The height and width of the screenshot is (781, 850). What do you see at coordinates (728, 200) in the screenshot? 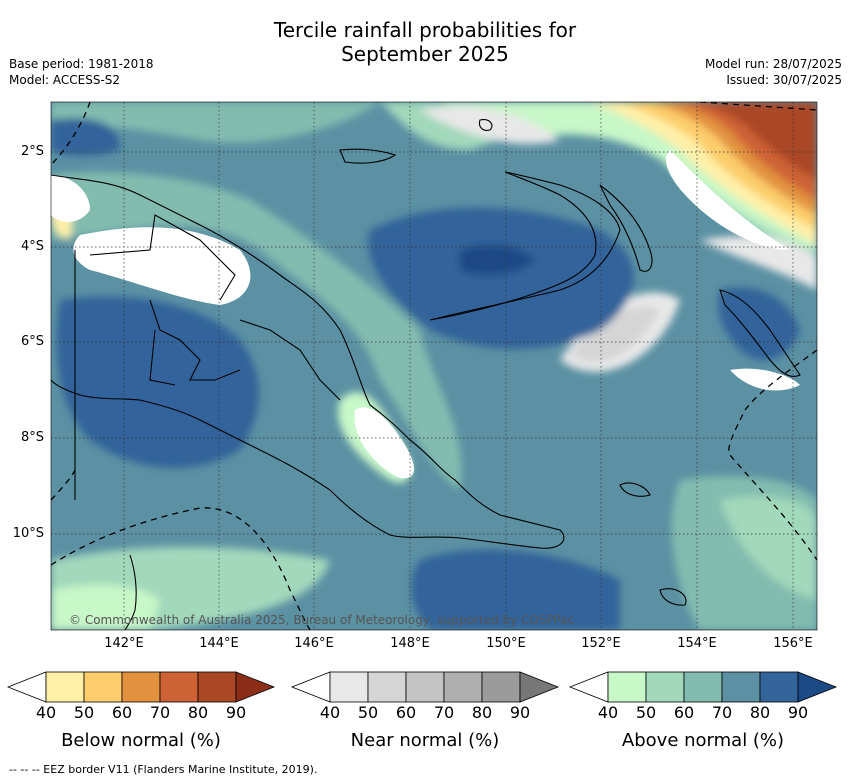
I see `white-zone-ne` at bounding box center [728, 200].